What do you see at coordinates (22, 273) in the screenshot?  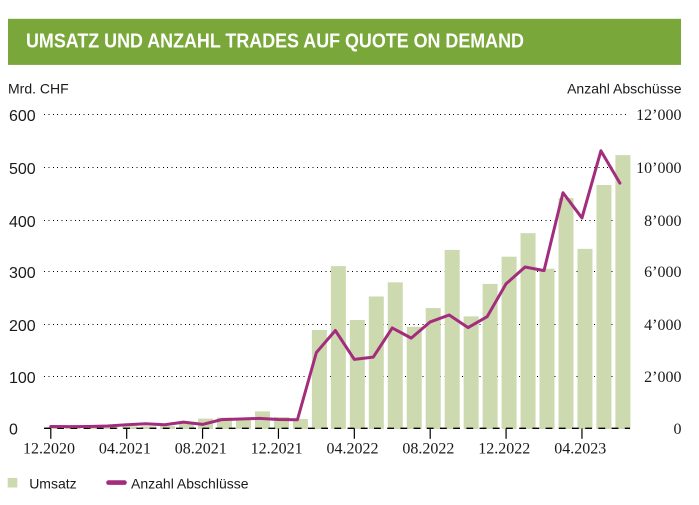 I see `svg-text: 300` at bounding box center [22, 273].